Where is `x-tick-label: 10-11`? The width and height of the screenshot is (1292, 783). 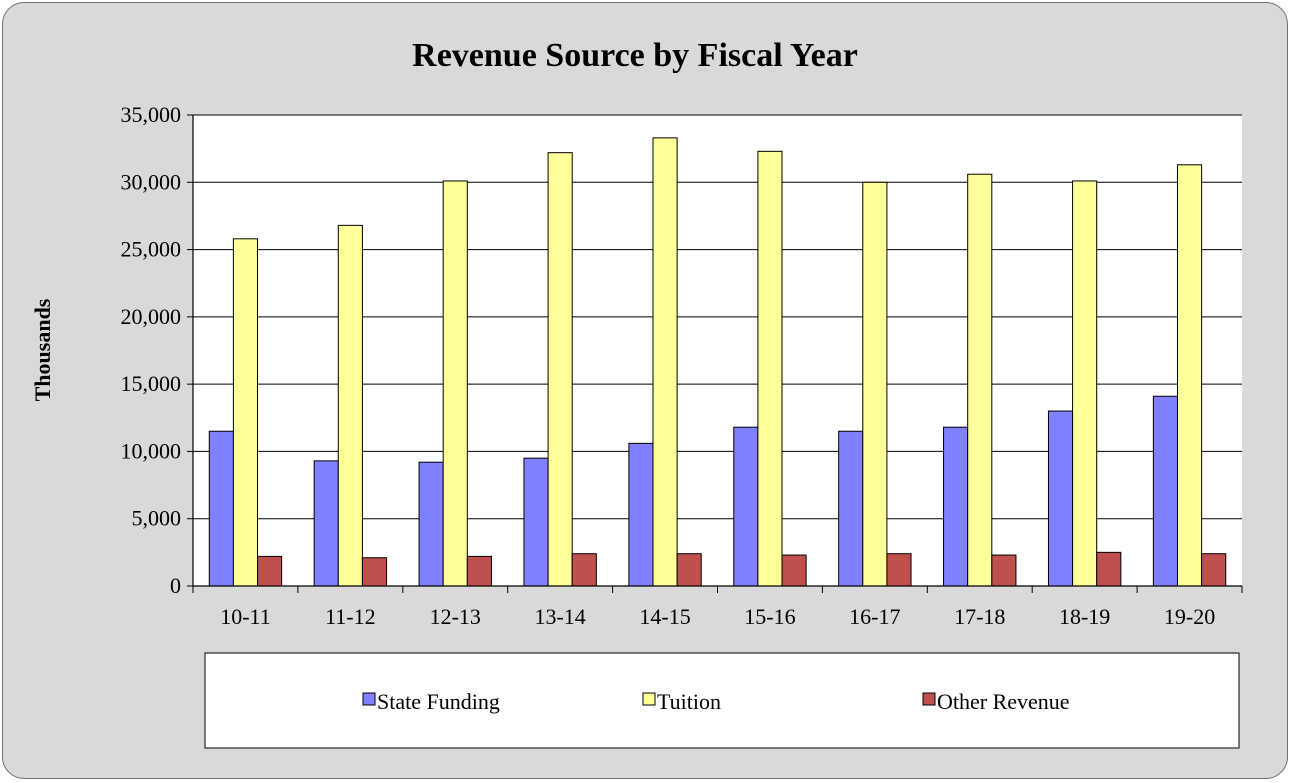
x-tick-label: 10-11 is located at coordinates (245, 616).